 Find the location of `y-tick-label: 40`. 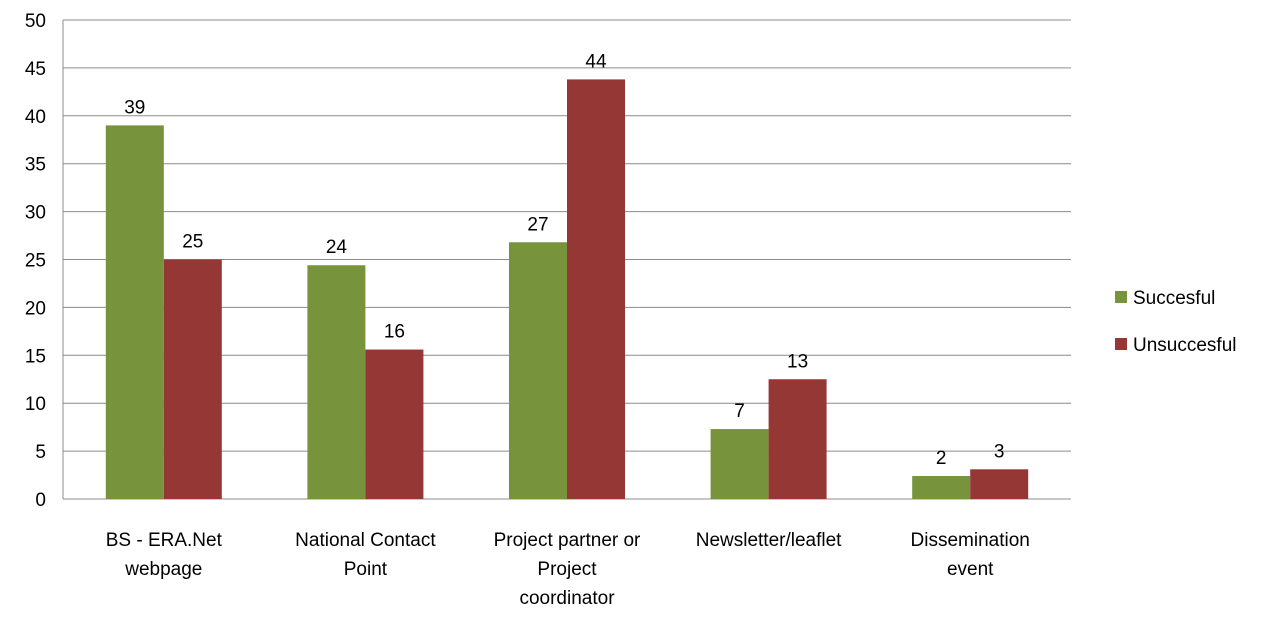

y-tick-label: 40 is located at coordinates (35, 117).